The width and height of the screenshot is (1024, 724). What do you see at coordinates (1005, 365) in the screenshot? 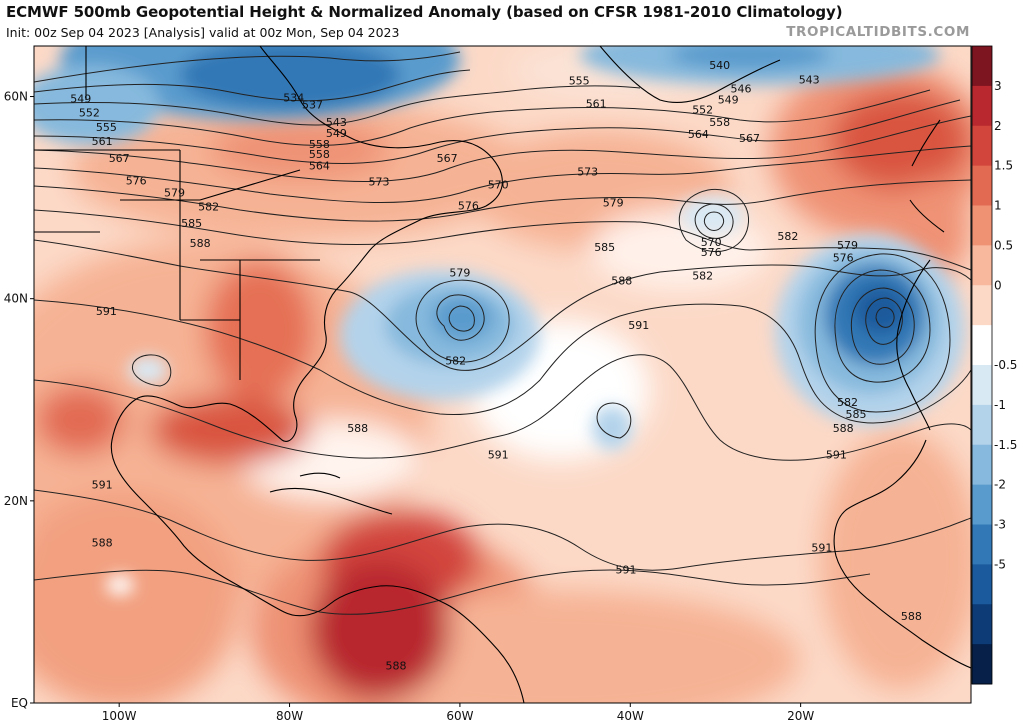
I see `colorbar-tick-label: -0.5` at bounding box center [1005, 365].